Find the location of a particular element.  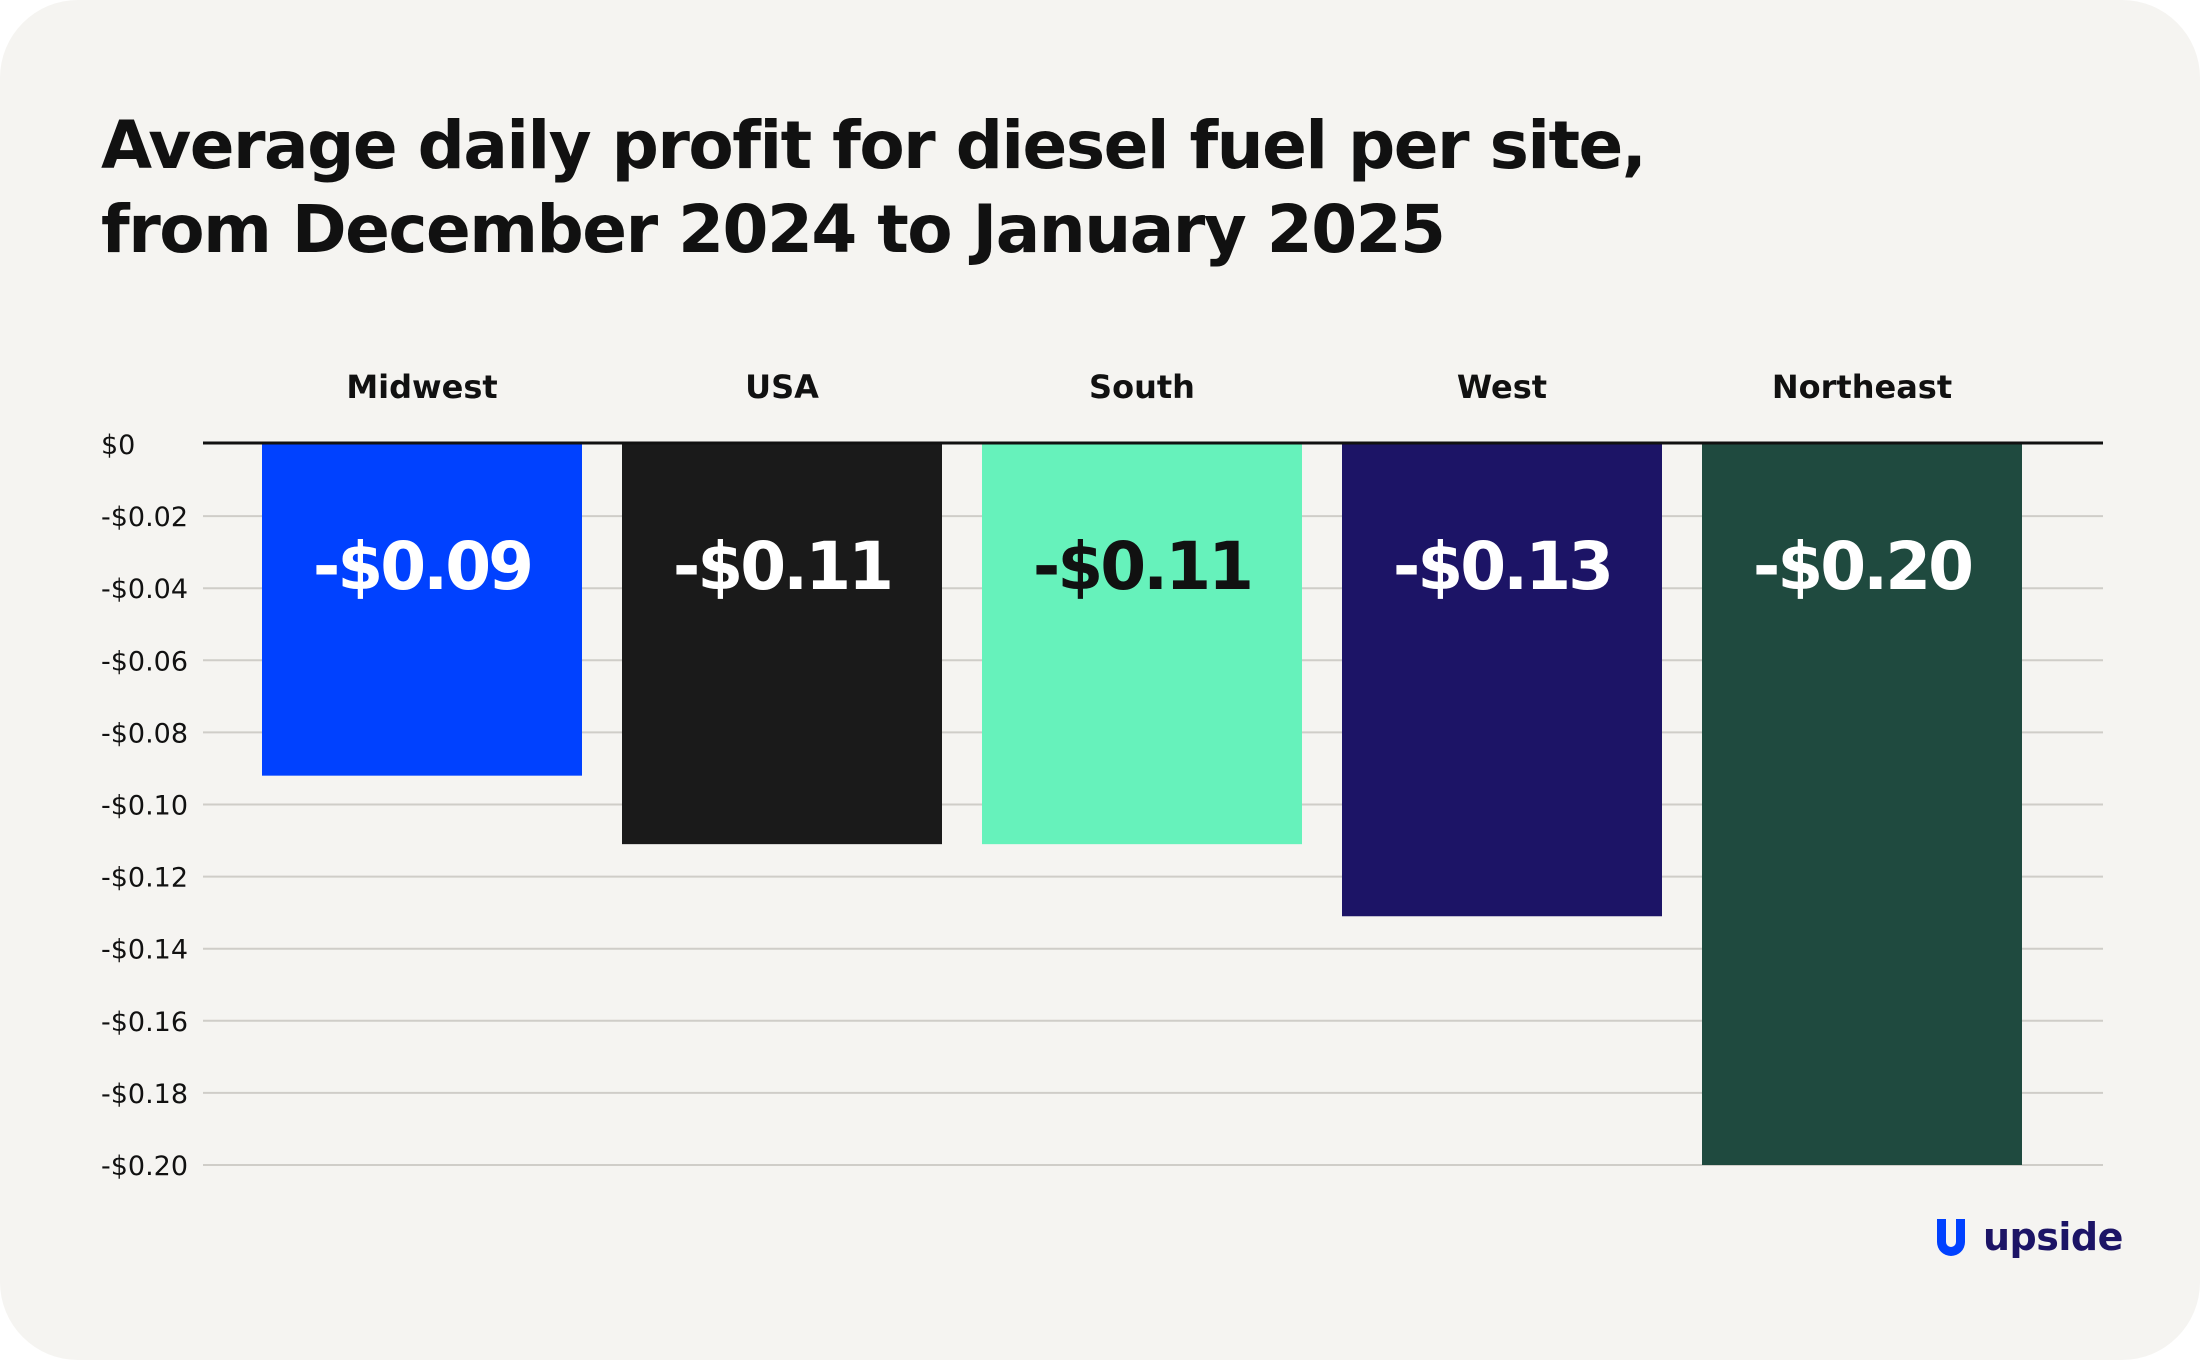

upside-logo: upside is located at coordinates (2027, 1237).